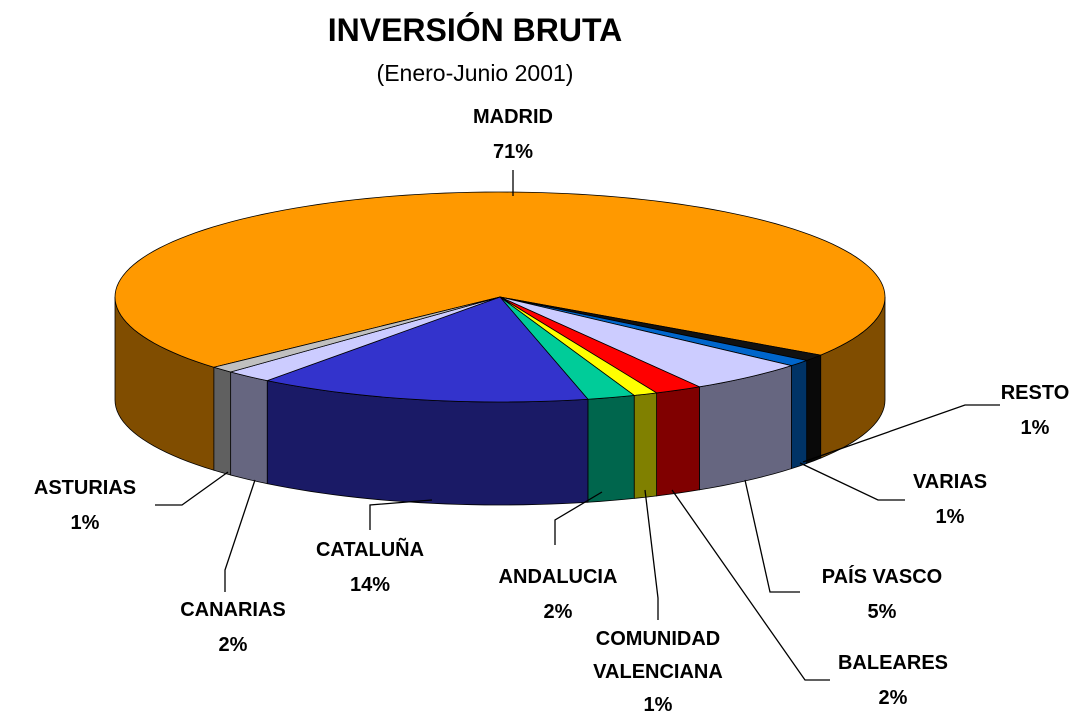  Describe the element at coordinates (370, 585) in the screenshot. I see `value-label: 14%` at that location.